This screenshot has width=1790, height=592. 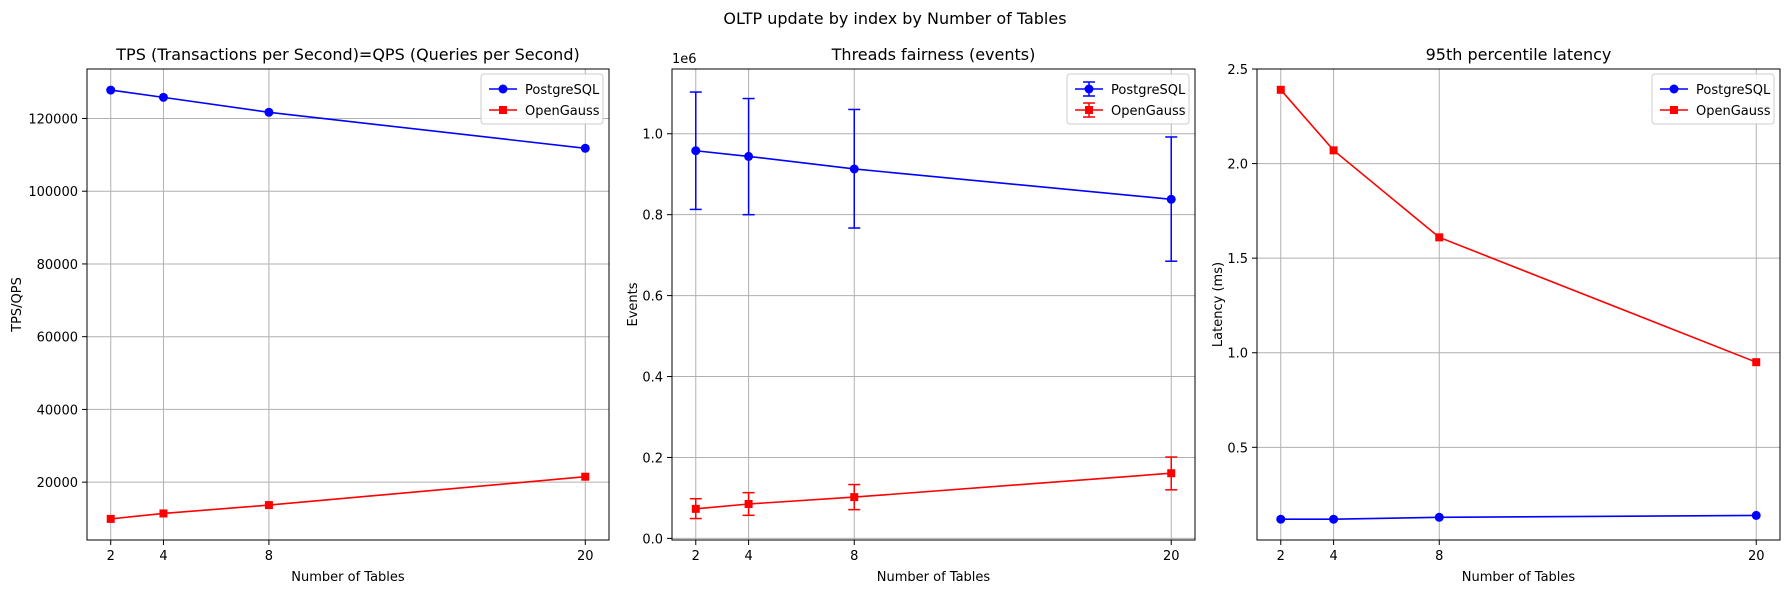 I want to click on y-tick-label: 2.5, so click(x=1237, y=70).